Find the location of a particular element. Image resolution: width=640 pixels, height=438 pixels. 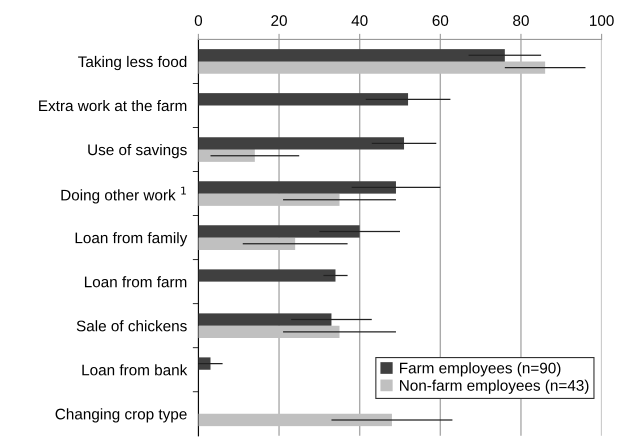

legend-label: Non-farm employees (n=43) is located at coordinates (494, 387).